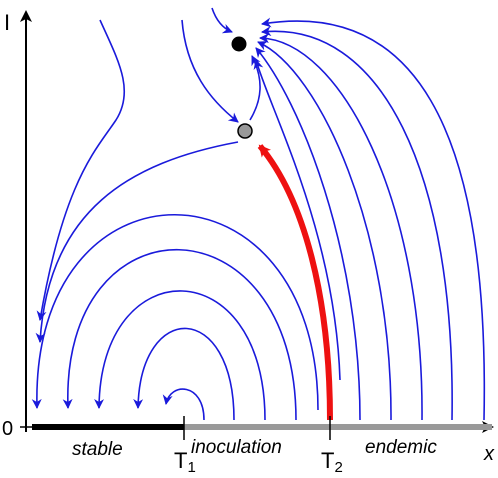 Image resolution: width=498 pixels, height=478 pixels. Describe the element at coordinates (338, 467) in the screenshot. I see `t2-subscript: 2` at that location.